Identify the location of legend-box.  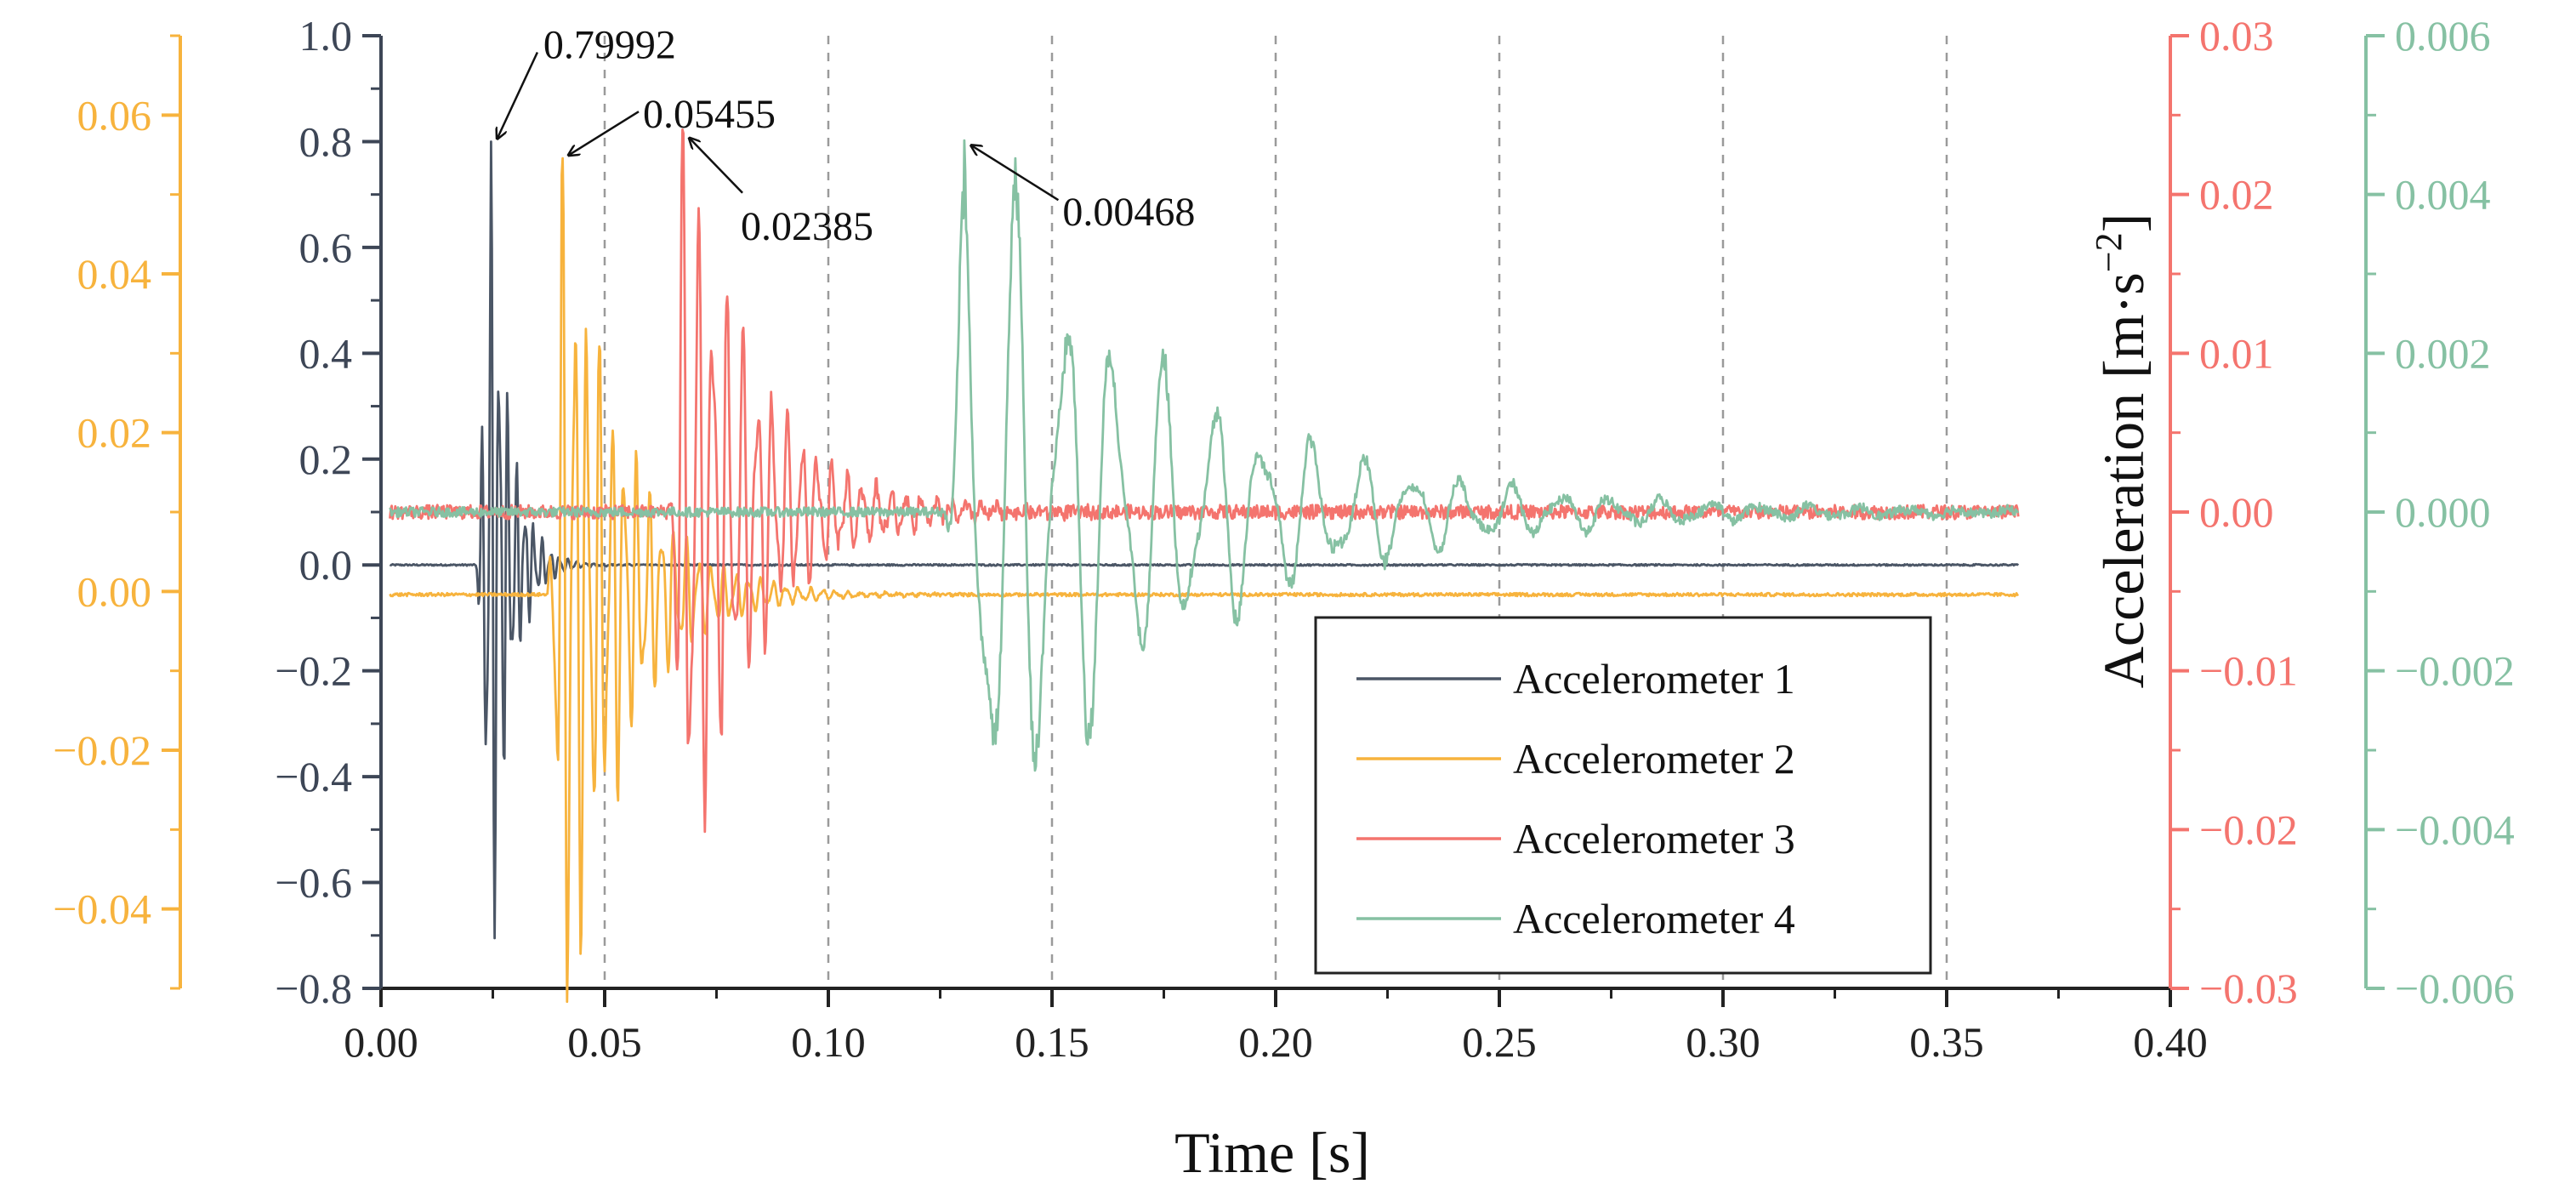
(1623, 795).